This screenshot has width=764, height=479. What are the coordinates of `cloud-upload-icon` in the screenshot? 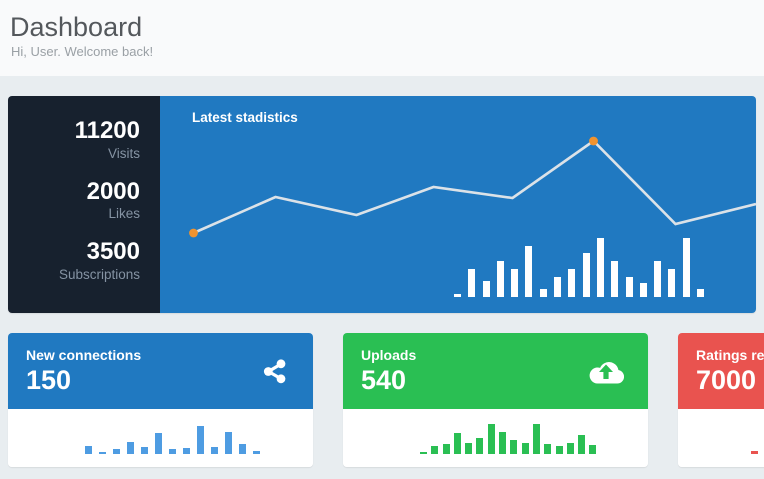 It's located at (606, 372).